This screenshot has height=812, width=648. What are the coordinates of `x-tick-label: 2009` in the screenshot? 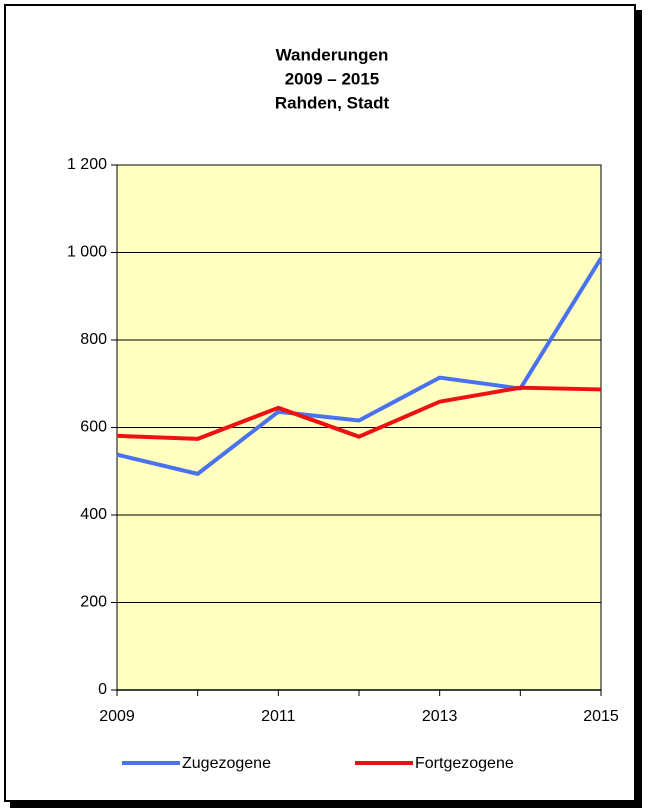 It's located at (117, 716).